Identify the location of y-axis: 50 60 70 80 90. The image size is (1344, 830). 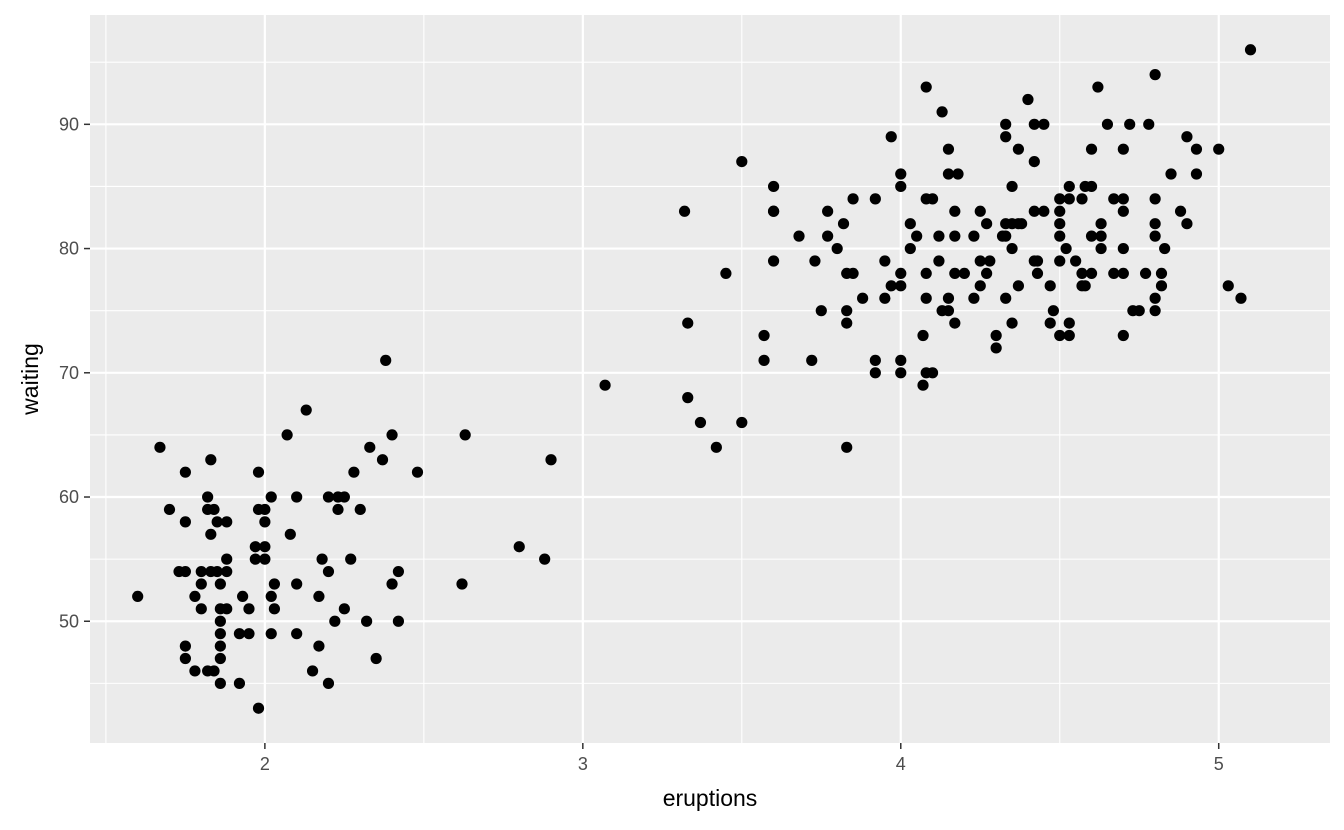
(74, 372).